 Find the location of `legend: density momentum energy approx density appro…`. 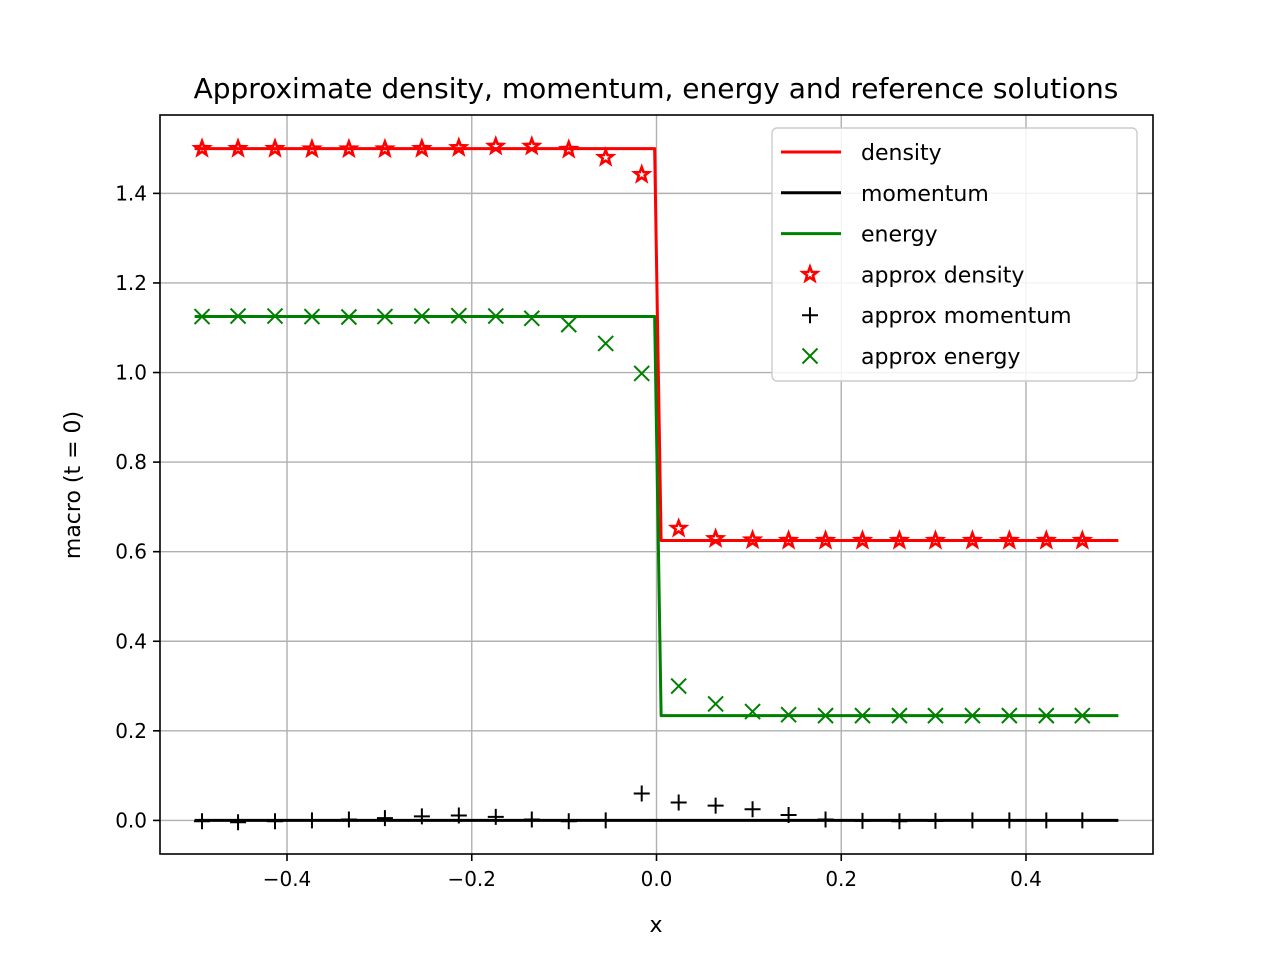

legend: density momentum energy approx density appro… is located at coordinates (954, 254).